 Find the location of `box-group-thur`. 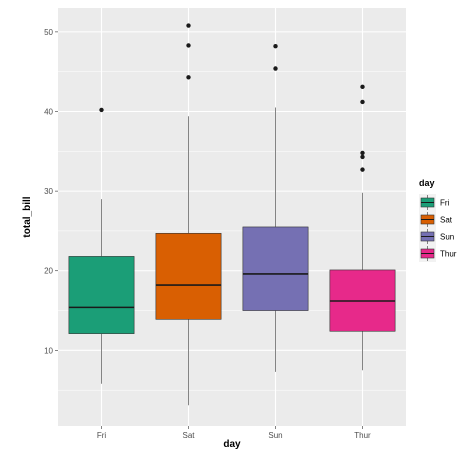

box-group-thur is located at coordinates (362, 227).